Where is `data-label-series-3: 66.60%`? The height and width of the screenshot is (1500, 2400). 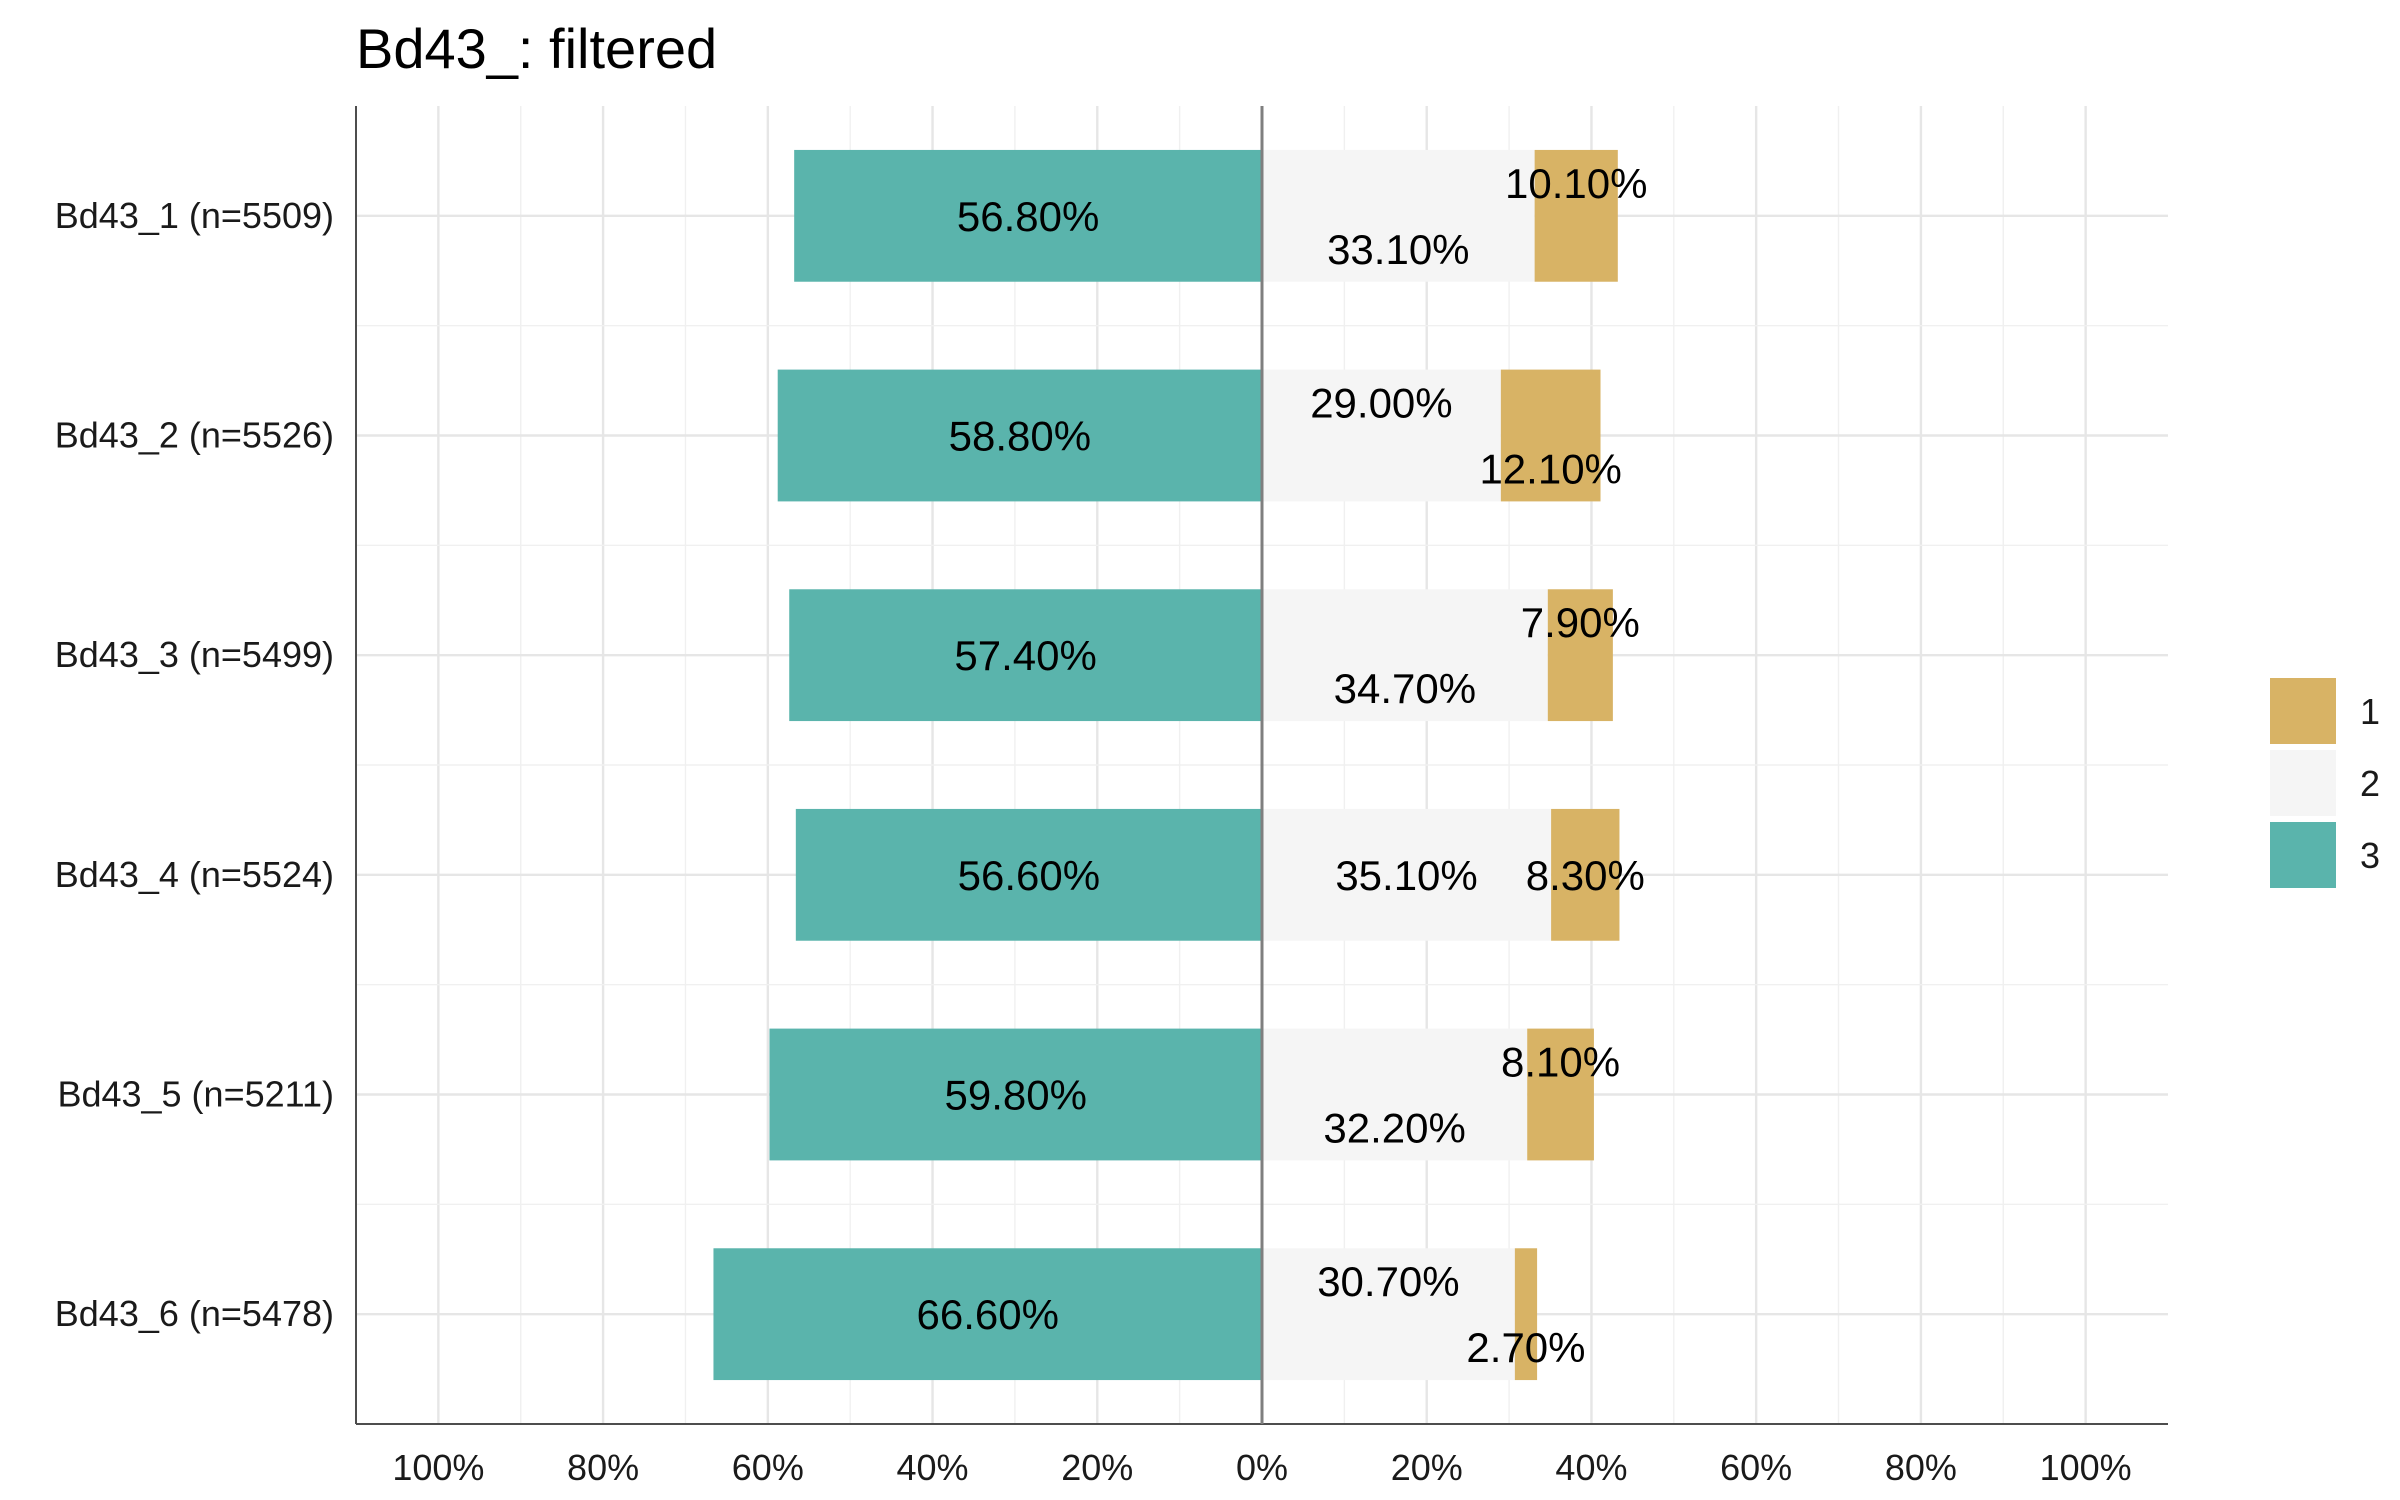
data-label-series-3: 66.60% is located at coordinates (988, 1314).